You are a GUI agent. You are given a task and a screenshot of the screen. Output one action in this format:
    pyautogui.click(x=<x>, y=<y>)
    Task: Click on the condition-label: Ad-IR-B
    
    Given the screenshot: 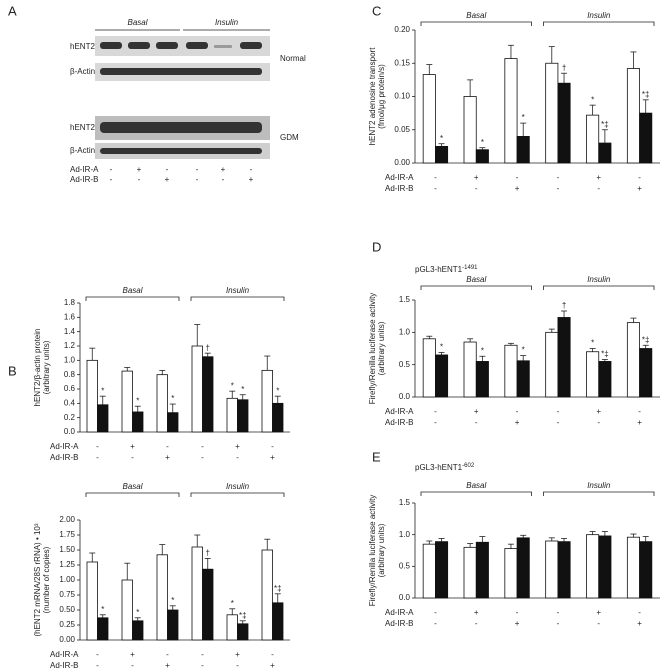 What is the action you would take?
    pyautogui.click(x=84, y=179)
    